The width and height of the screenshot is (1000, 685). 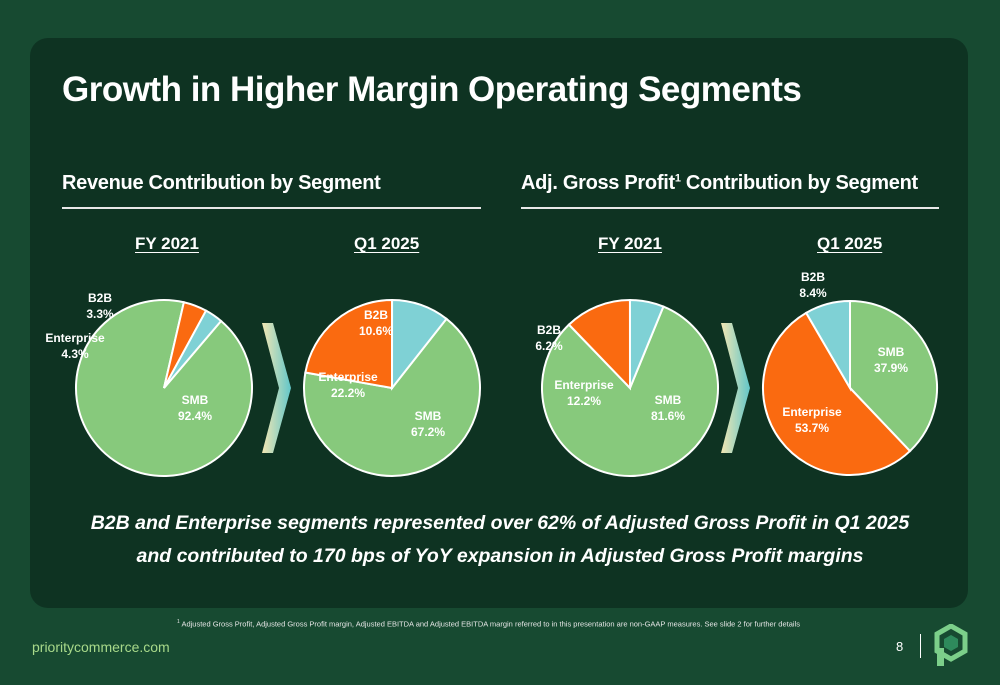 What do you see at coordinates (271, 208) in the screenshot?
I see `revenue-section-divider` at bounding box center [271, 208].